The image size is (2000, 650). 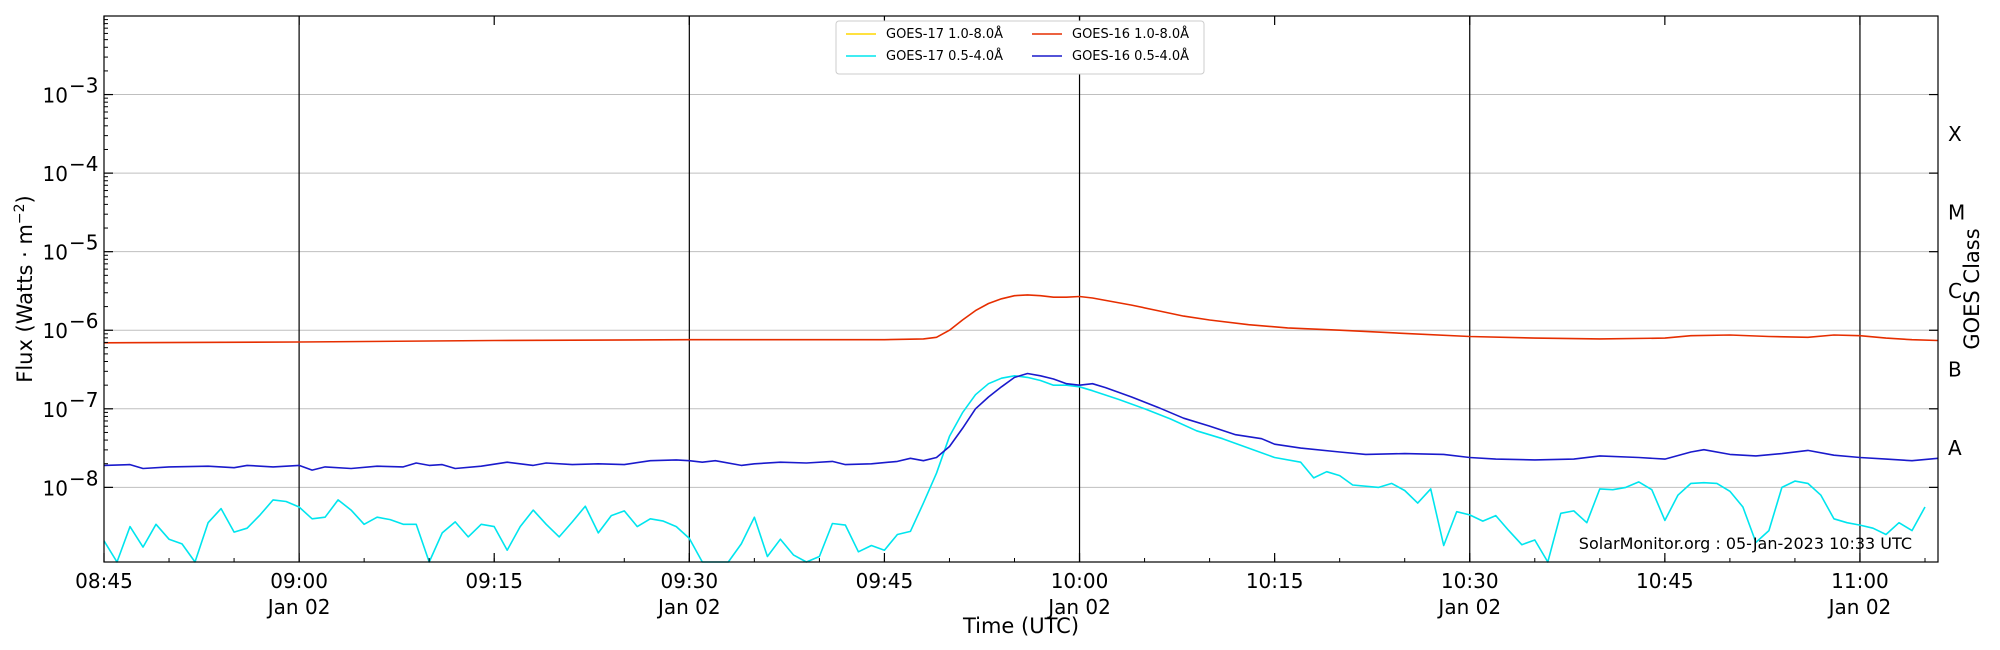 What do you see at coordinates (1021, 319) in the screenshot?
I see `series-line-goes-16-1-0-8-0-` at bounding box center [1021, 319].